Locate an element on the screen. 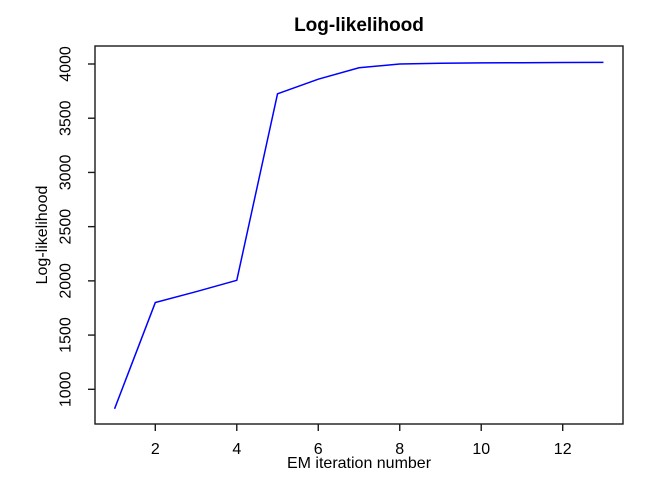  y-tick-label: 1000 is located at coordinates (66, 389).